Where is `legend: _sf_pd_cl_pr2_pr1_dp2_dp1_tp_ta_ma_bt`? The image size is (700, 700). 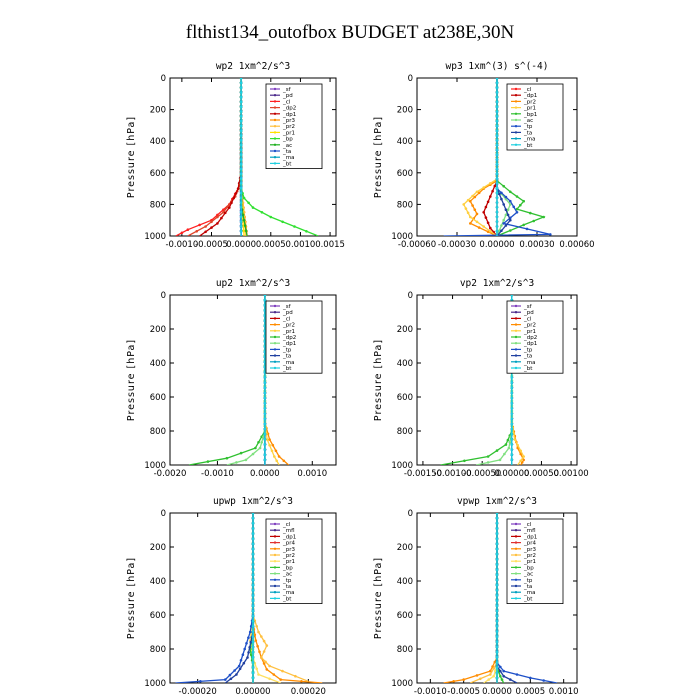 legend: _sf_pd_cl_pr2_pr1_dp2_dp1_tp_ta_ma_bt is located at coordinates (535, 337).